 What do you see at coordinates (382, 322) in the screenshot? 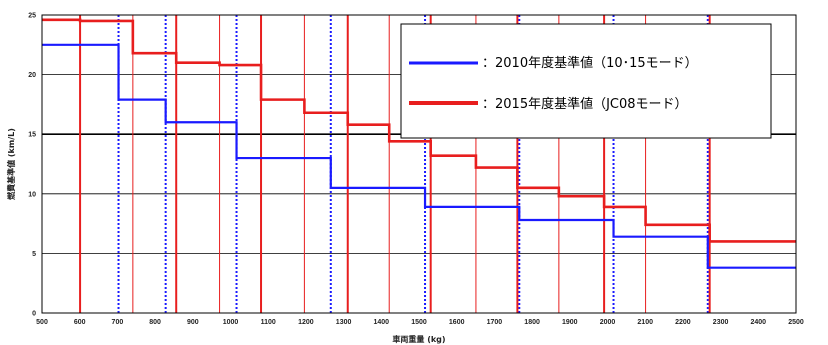
I see `x-tick-label: 1400` at bounding box center [382, 322].